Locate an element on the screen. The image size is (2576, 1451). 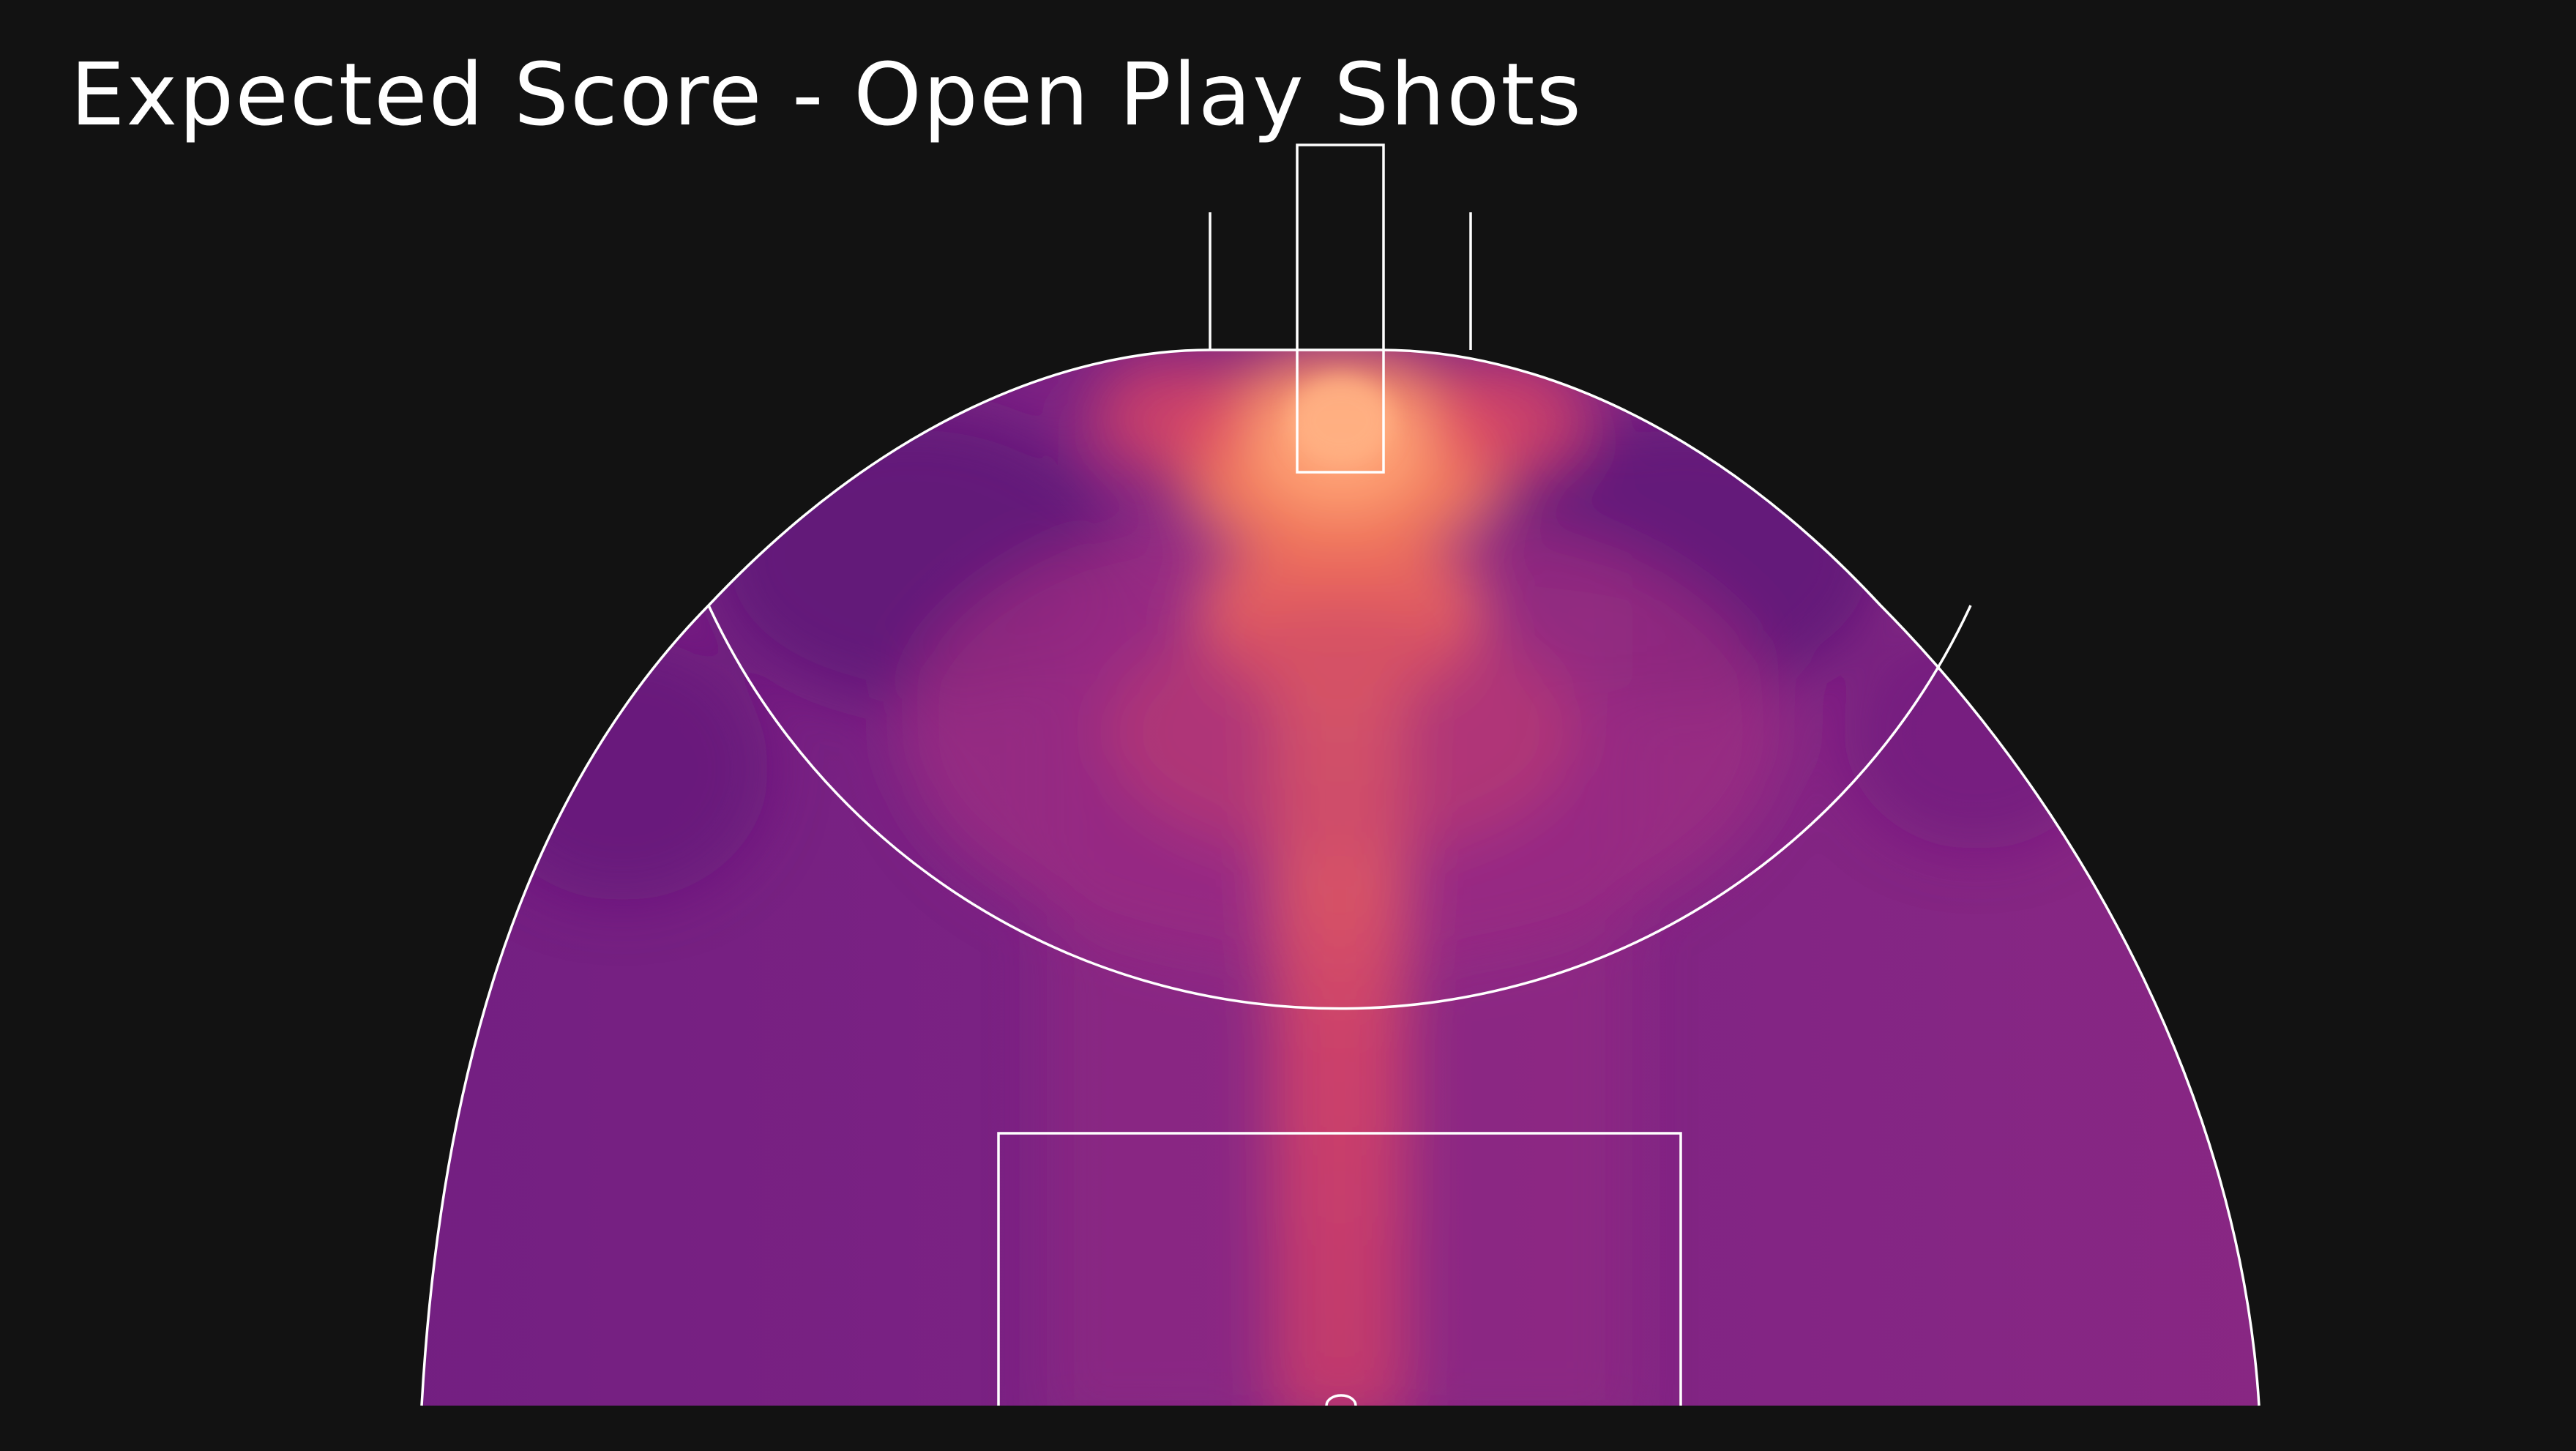
centre-square is located at coordinates (1339, 1269).